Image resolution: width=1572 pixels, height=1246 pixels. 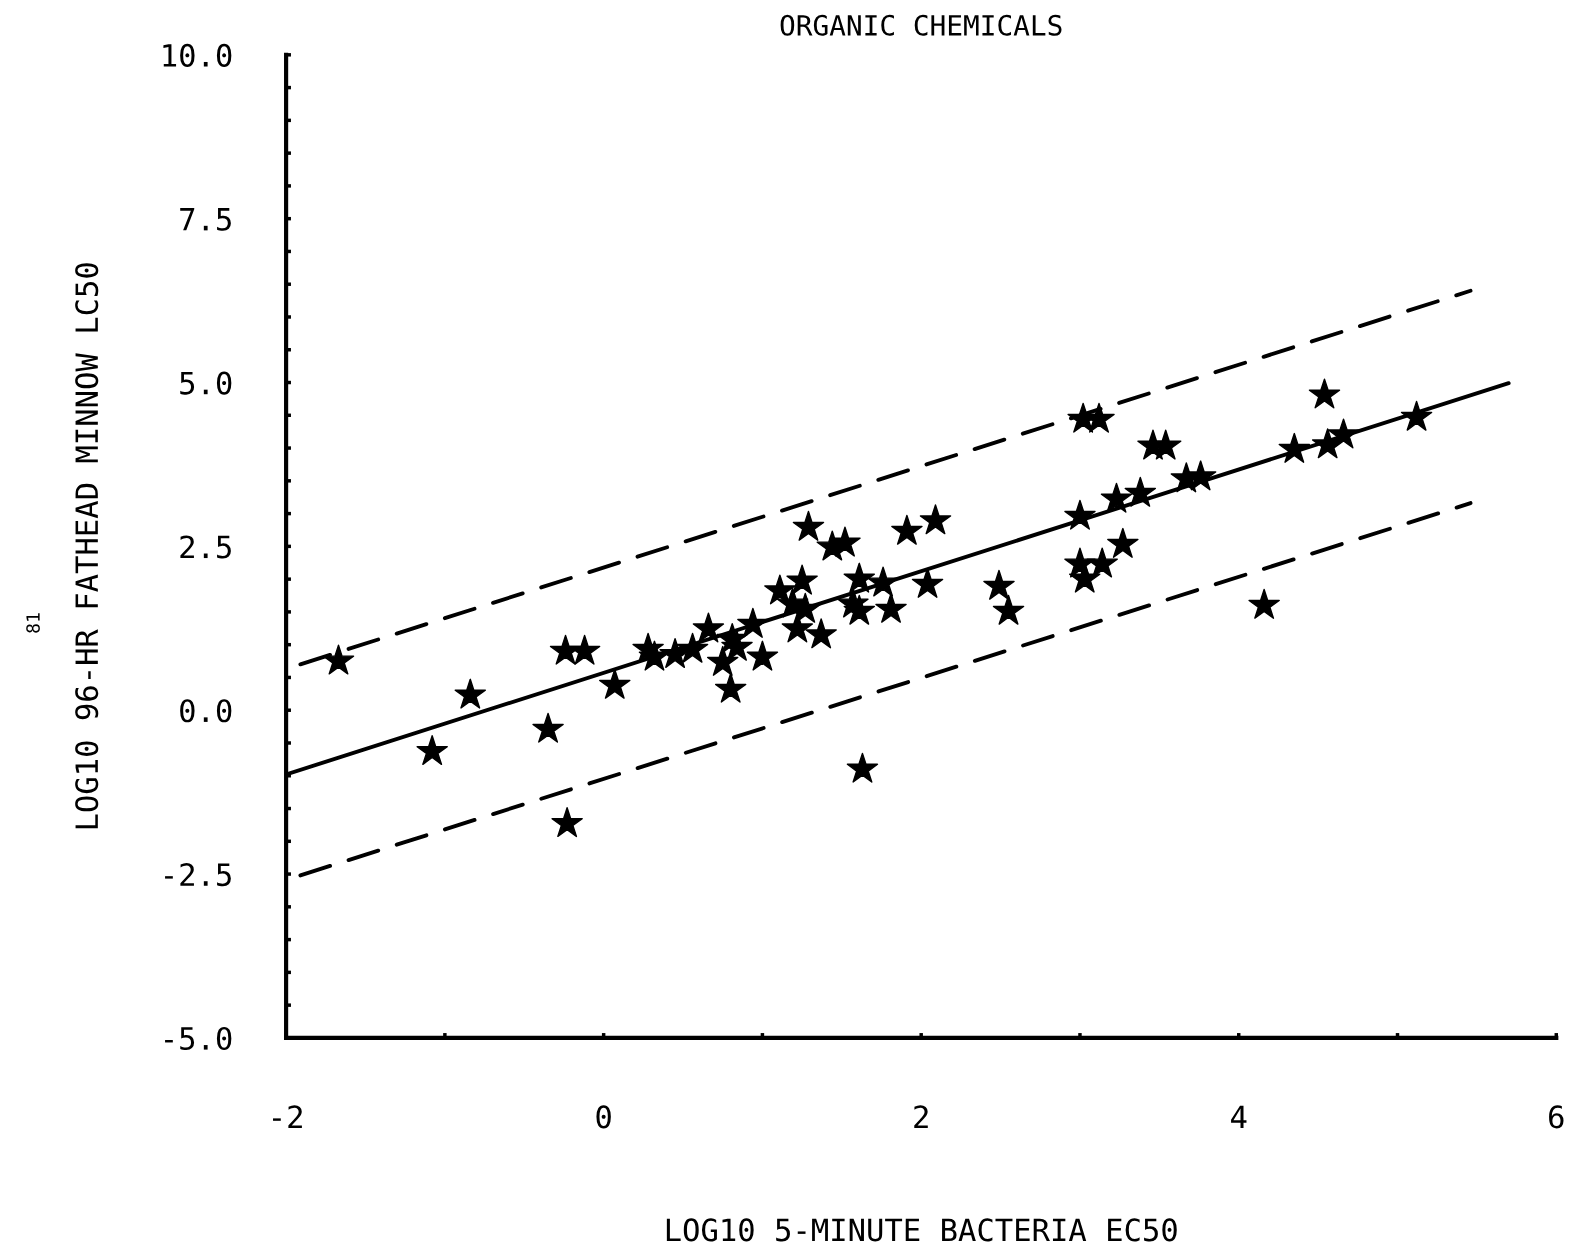 What do you see at coordinates (206, 383) in the screenshot?
I see `y-tick-label: 5.0` at bounding box center [206, 383].